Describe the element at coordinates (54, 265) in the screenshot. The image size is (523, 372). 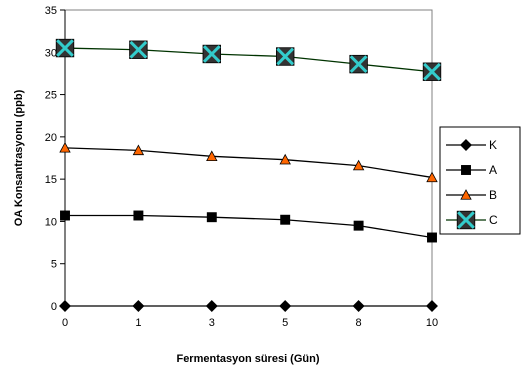
I see `y-tick-label: 5` at that location.